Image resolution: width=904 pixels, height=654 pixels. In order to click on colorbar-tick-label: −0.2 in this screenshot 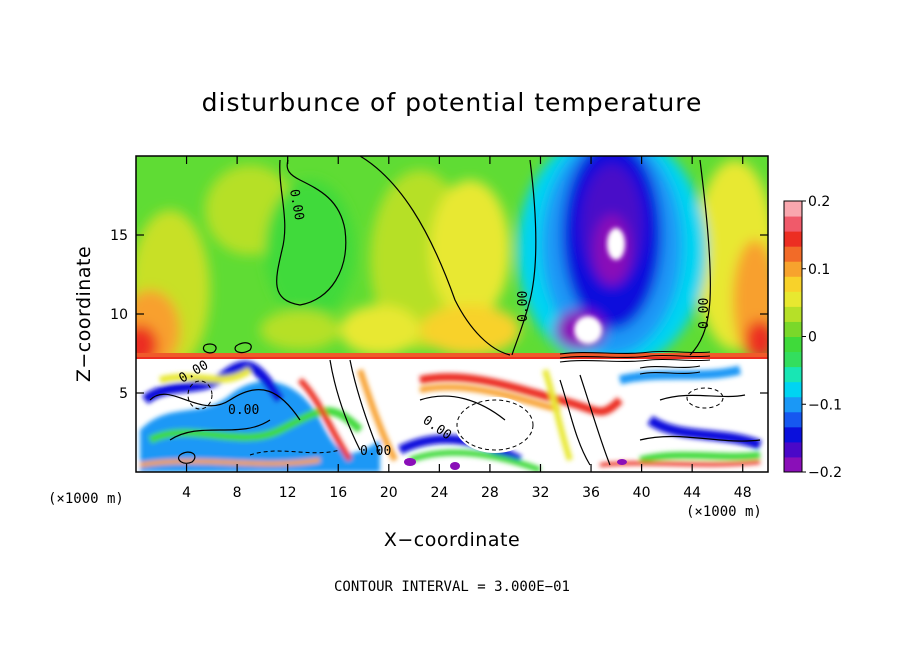, I will do `click(825, 473)`.